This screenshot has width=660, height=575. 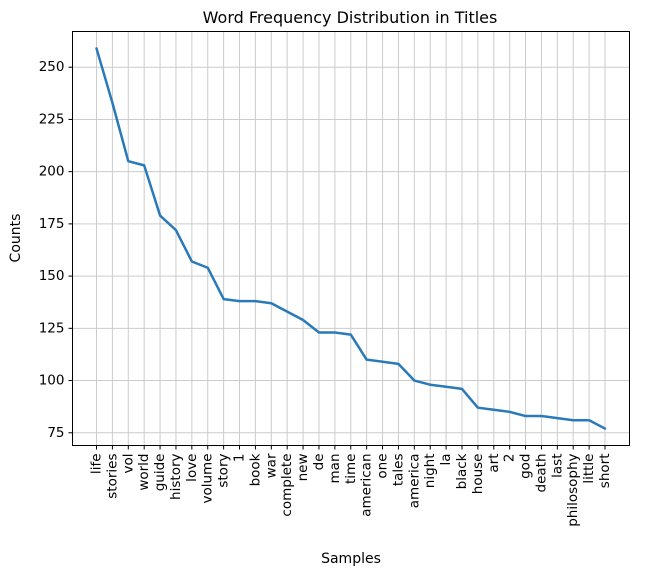 What do you see at coordinates (52, 224) in the screenshot?
I see `y-tick-label: 175` at bounding box center [52, 224].